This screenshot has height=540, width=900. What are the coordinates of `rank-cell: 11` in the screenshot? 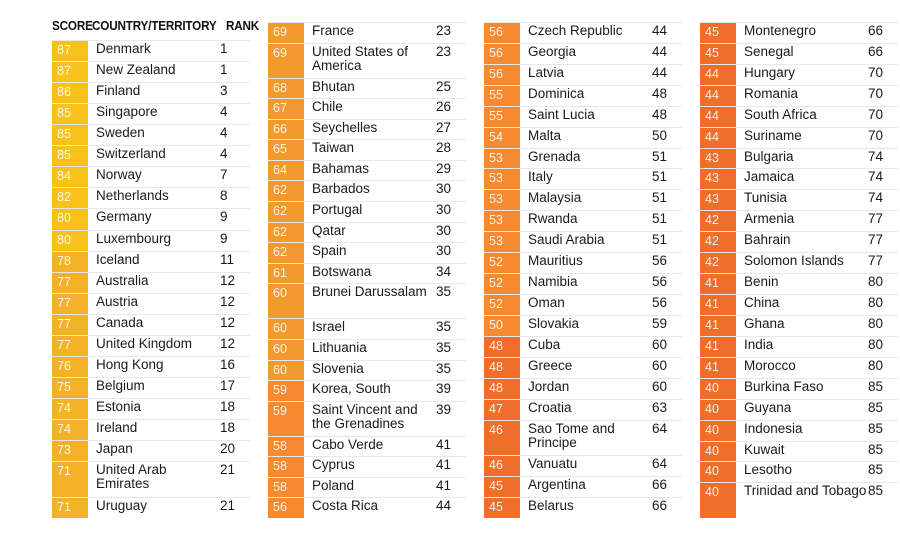 It's located at (227, 259).